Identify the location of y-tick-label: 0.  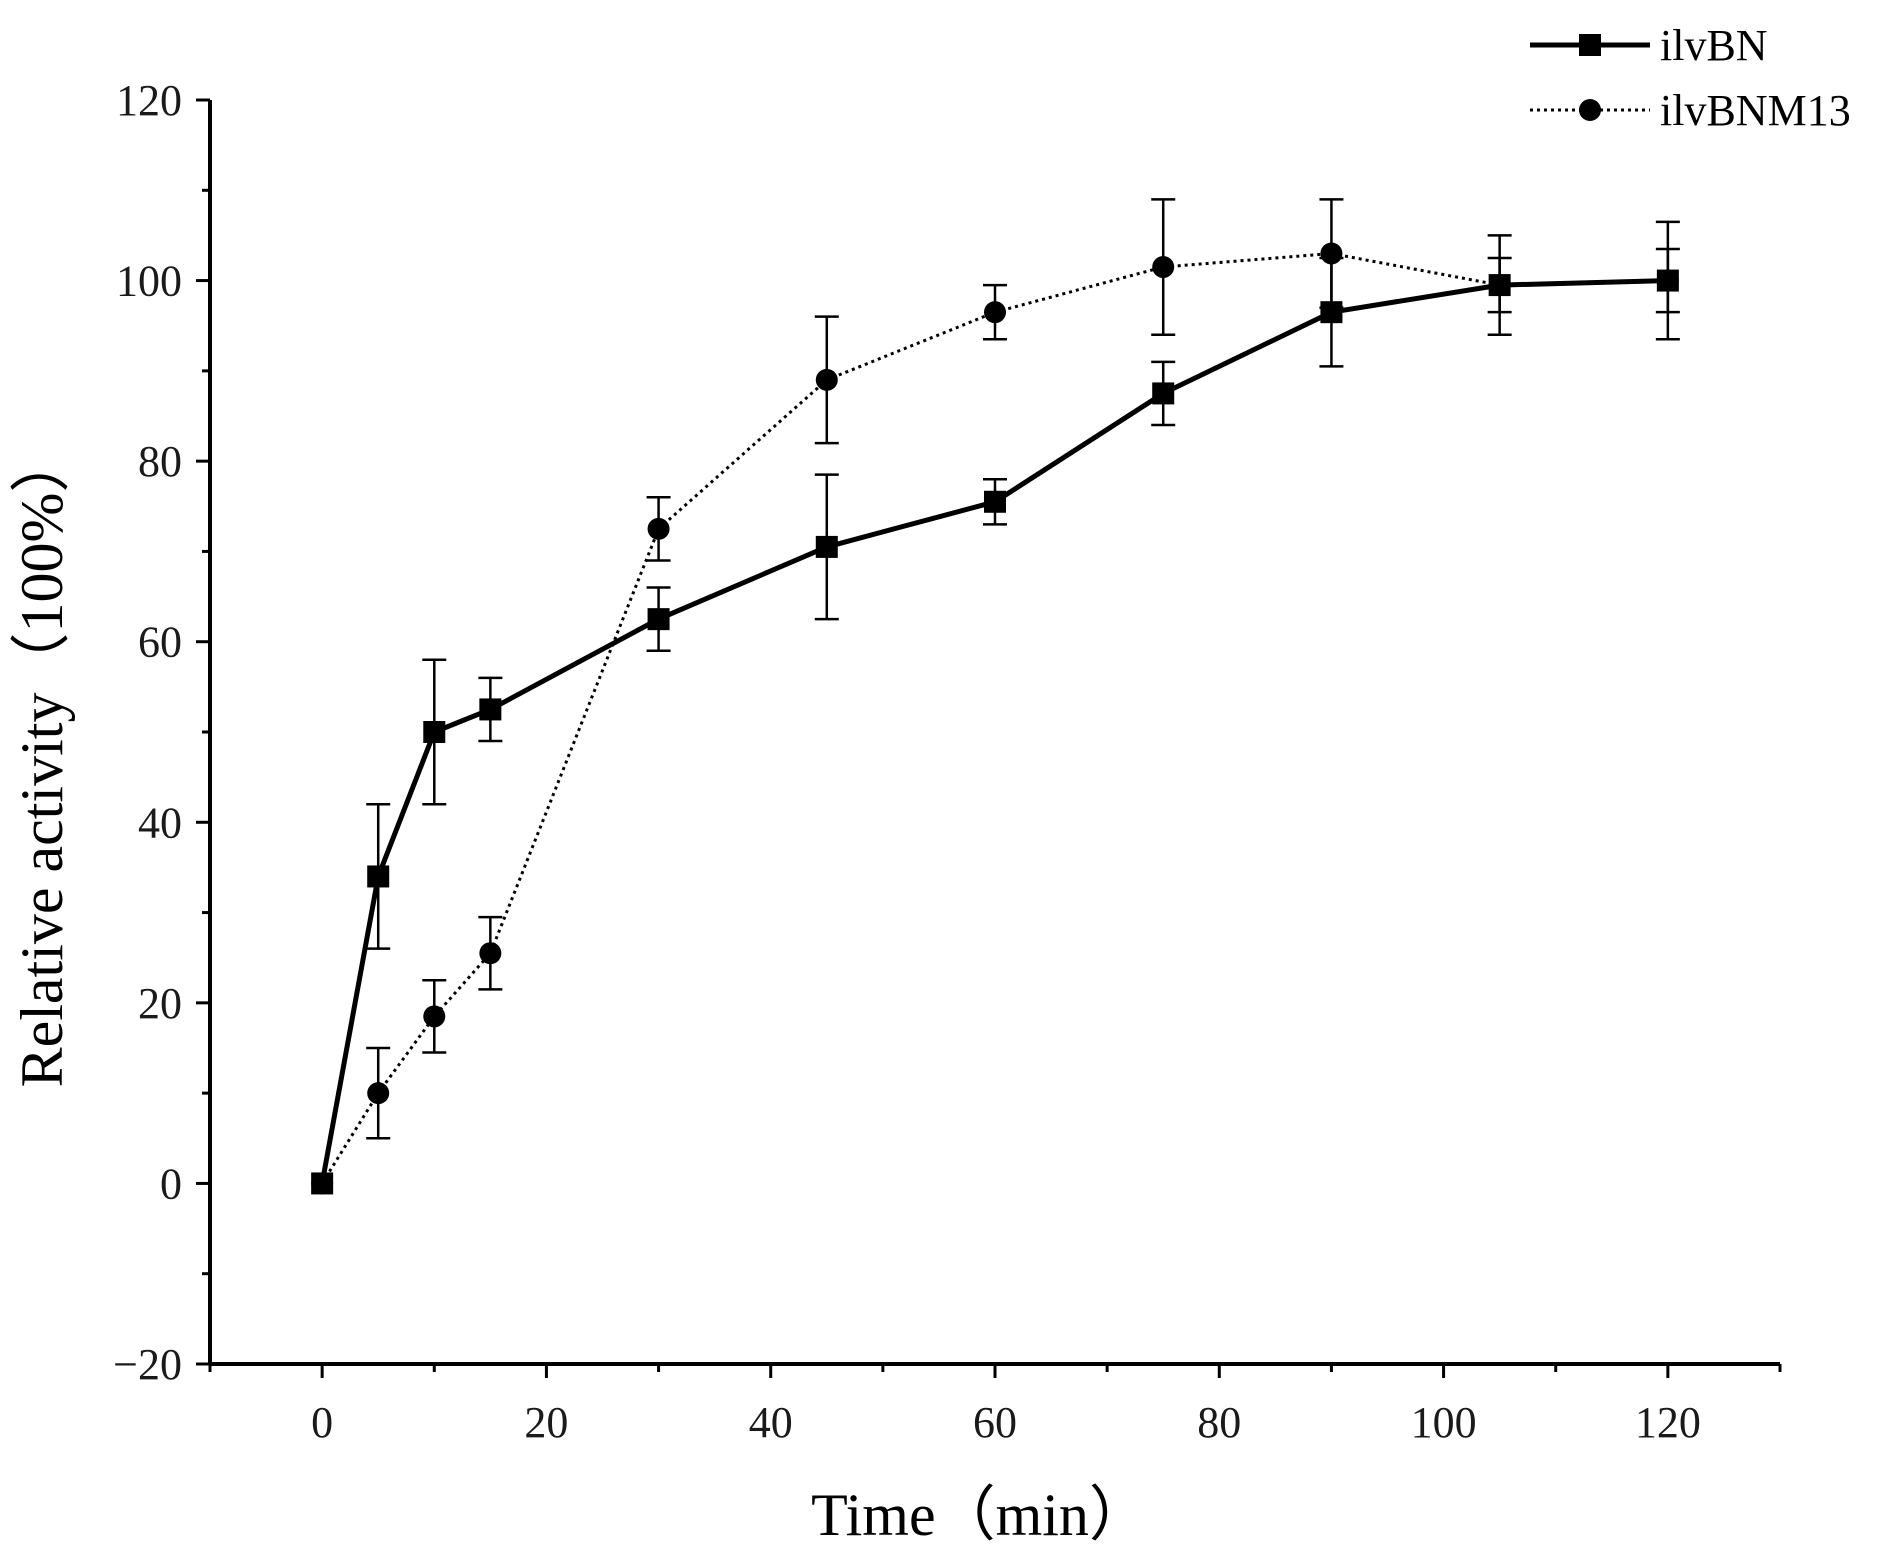
(171, 1183).